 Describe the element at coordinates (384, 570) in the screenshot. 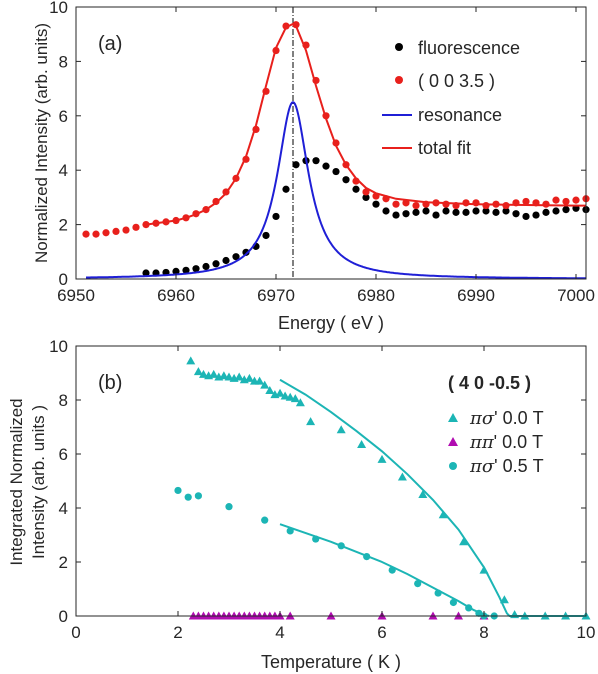

I see `panel-b-series-4-line` at that location.